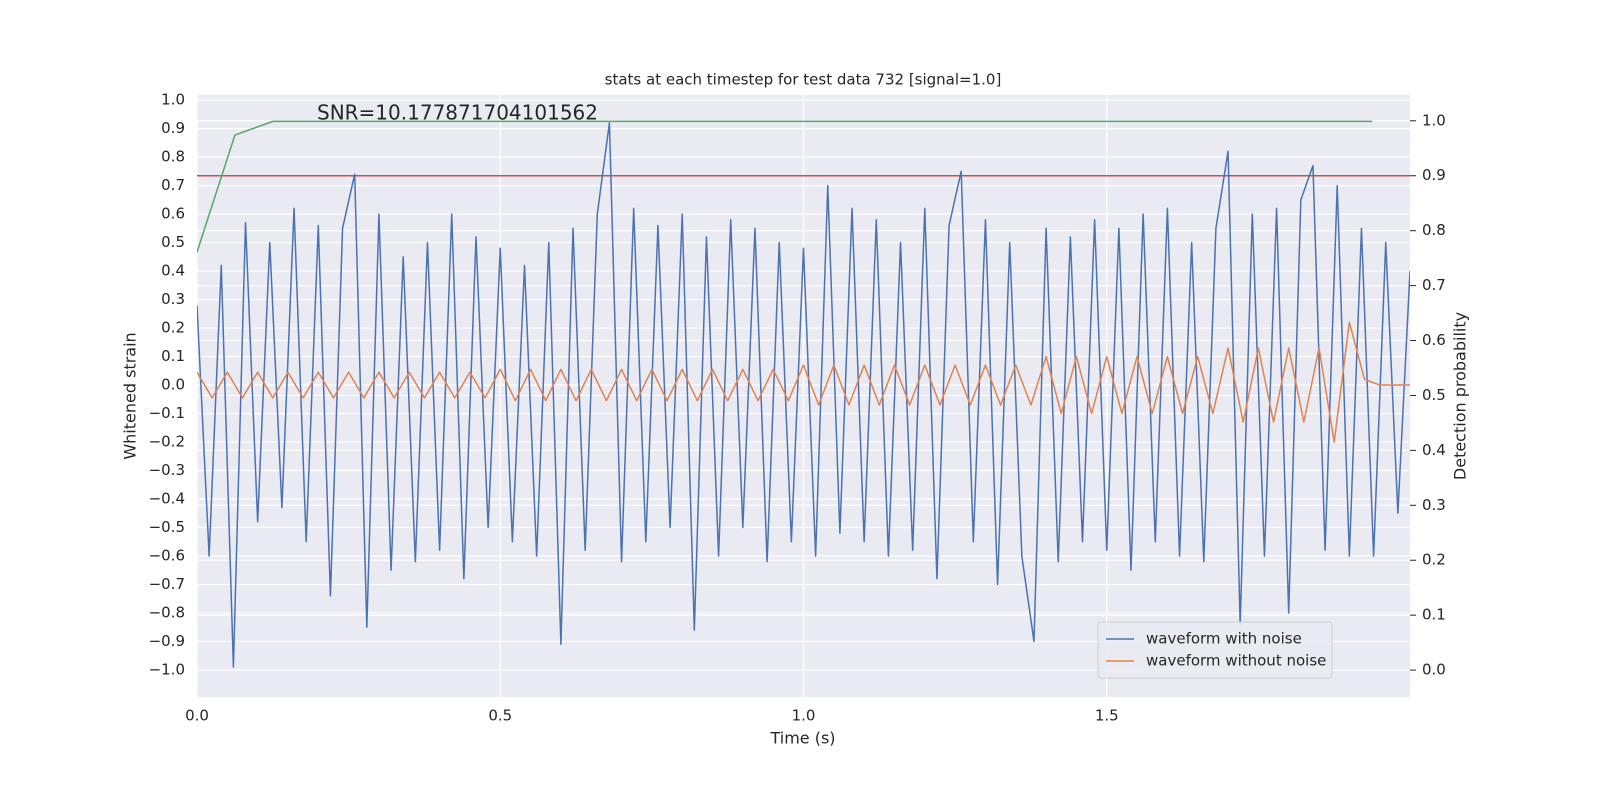  What do you see at coordinates (173, 271) in the screenshot?
I see `y-tick-label: 0.4` at bounding box center [173, 271].